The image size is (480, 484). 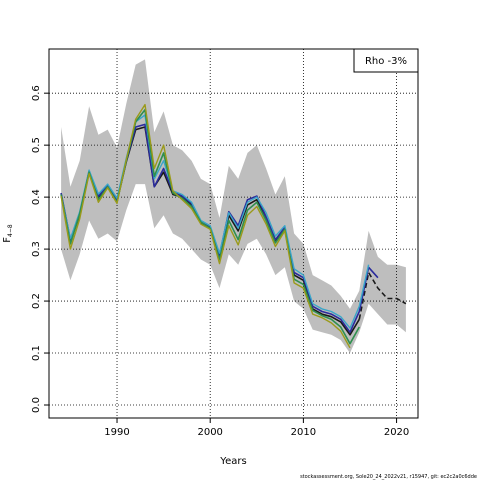 I want to click on legend-box: Rho -3%, so click(x=386, y=60).